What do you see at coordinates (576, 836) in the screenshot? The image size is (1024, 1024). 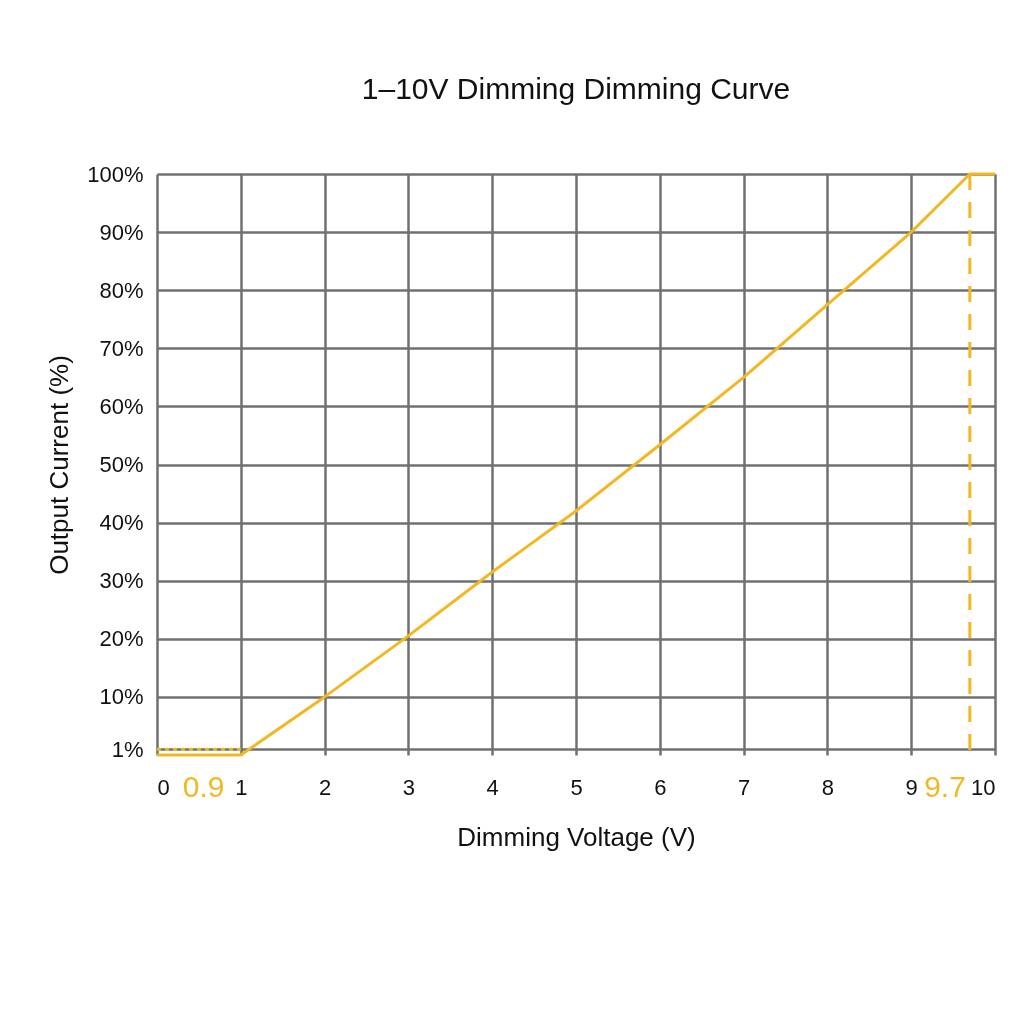 I see `x-axis-title: Dimming Voltage (V)` at bounding box center [576, 836].